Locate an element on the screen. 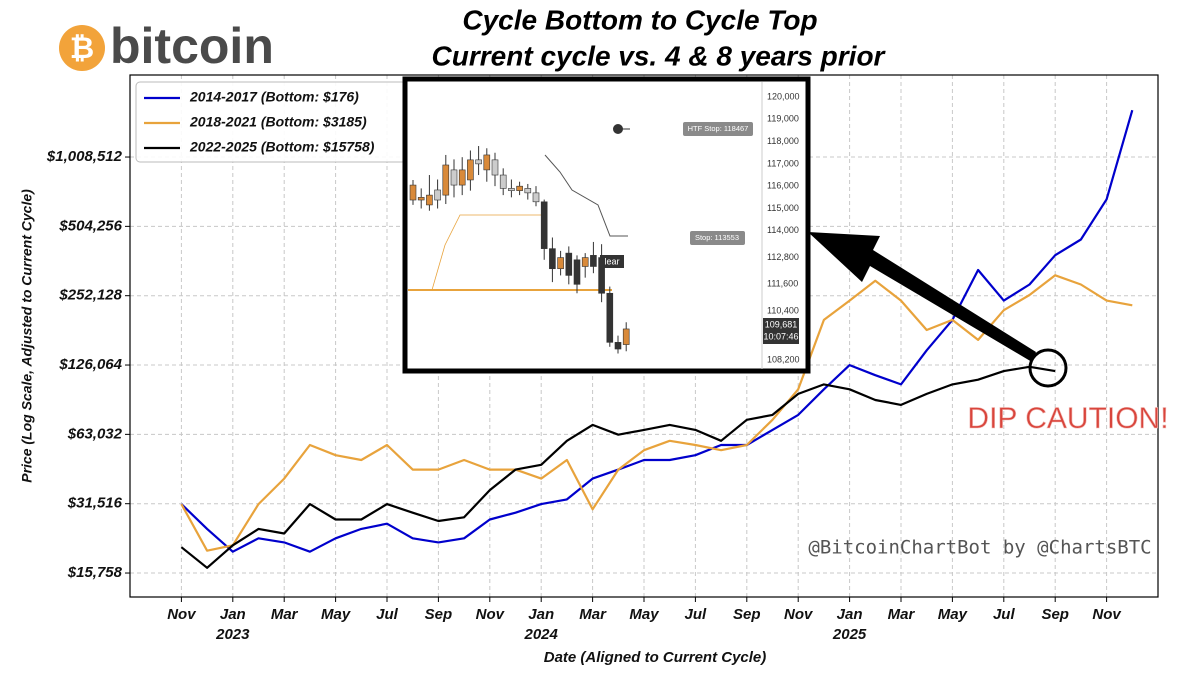 This screenshot has width=1200, height=675. inset-y-tick-label: 111,600 is located at coordinates (782, 284).